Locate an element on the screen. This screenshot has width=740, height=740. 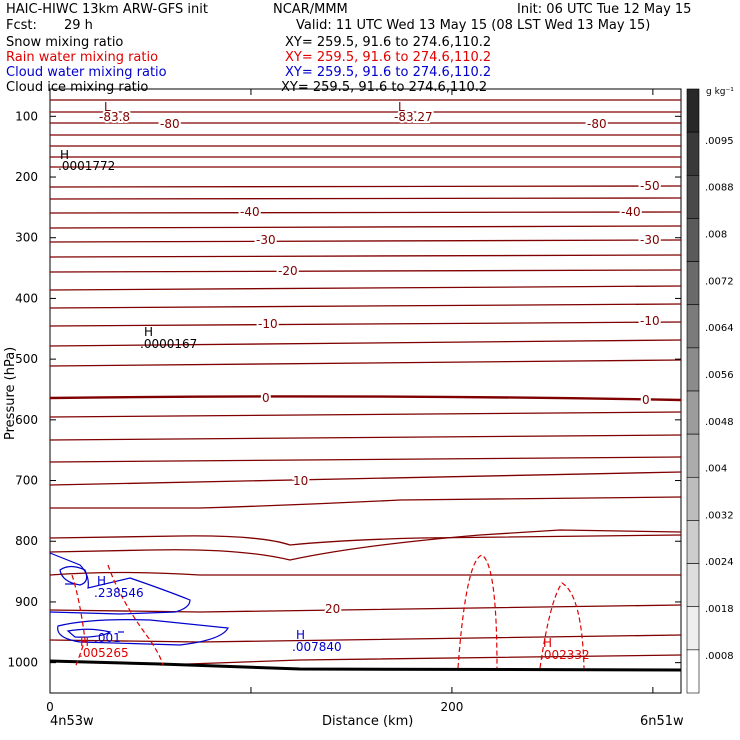
contour-label: 20 is located at coordinates (332, 609).